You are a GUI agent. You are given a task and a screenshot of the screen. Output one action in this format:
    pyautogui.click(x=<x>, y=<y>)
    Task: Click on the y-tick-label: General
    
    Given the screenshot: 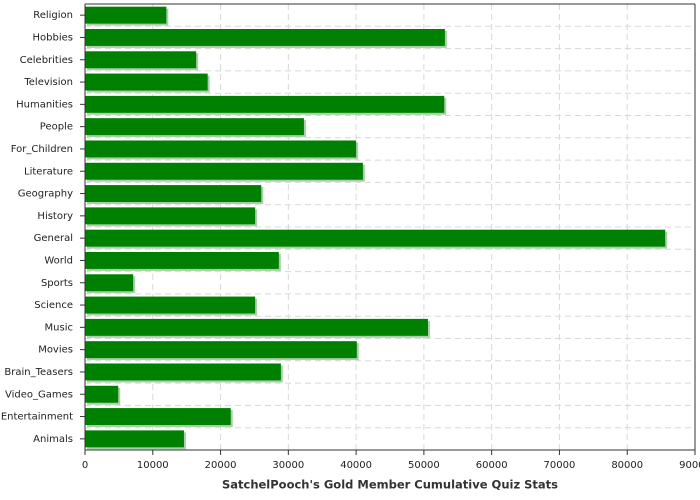 What is the action you would take?
    pyautogui.click(x=53, y=238)
    